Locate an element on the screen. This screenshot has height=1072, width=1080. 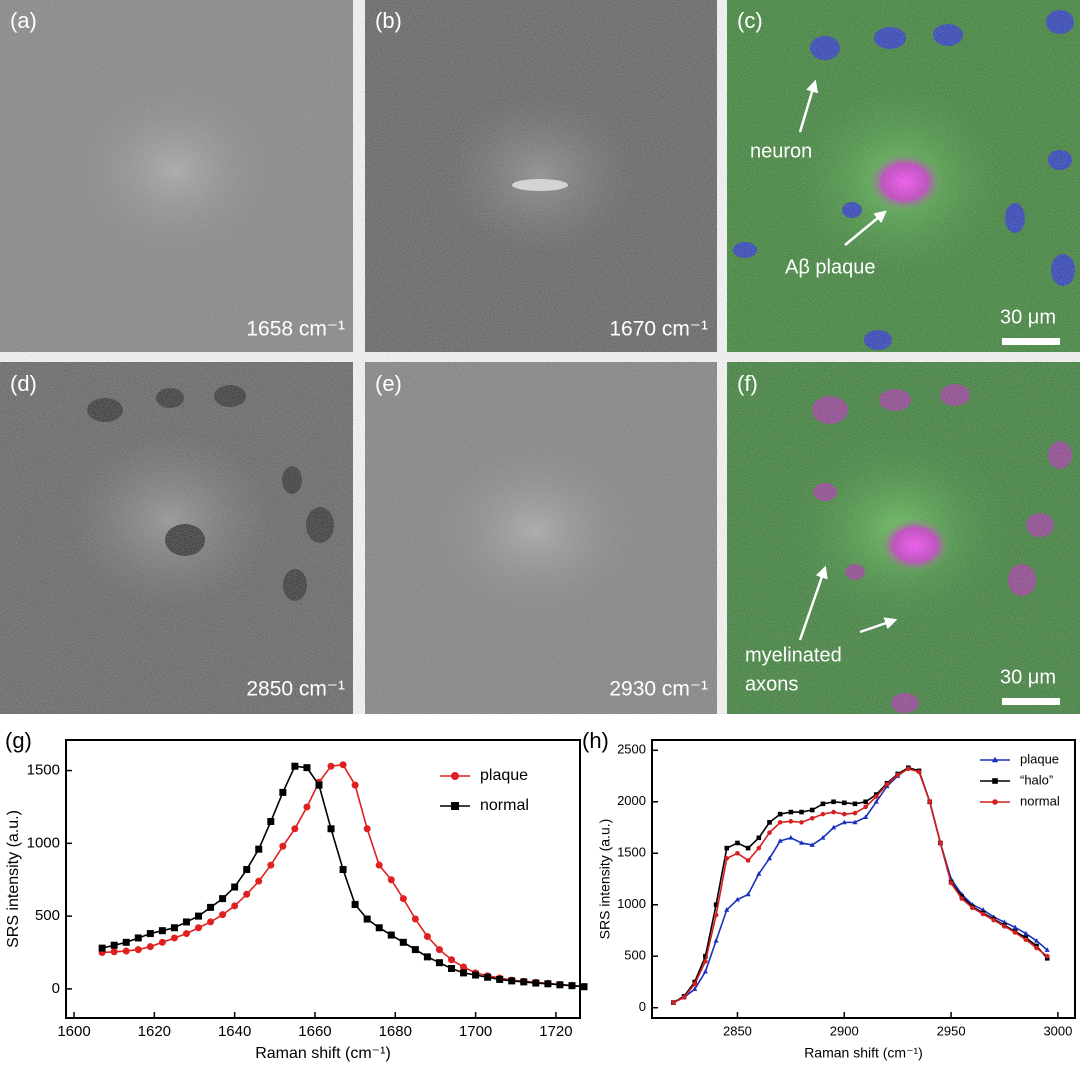
y-tick-label: 2500 is located at coordinates (631, 749).